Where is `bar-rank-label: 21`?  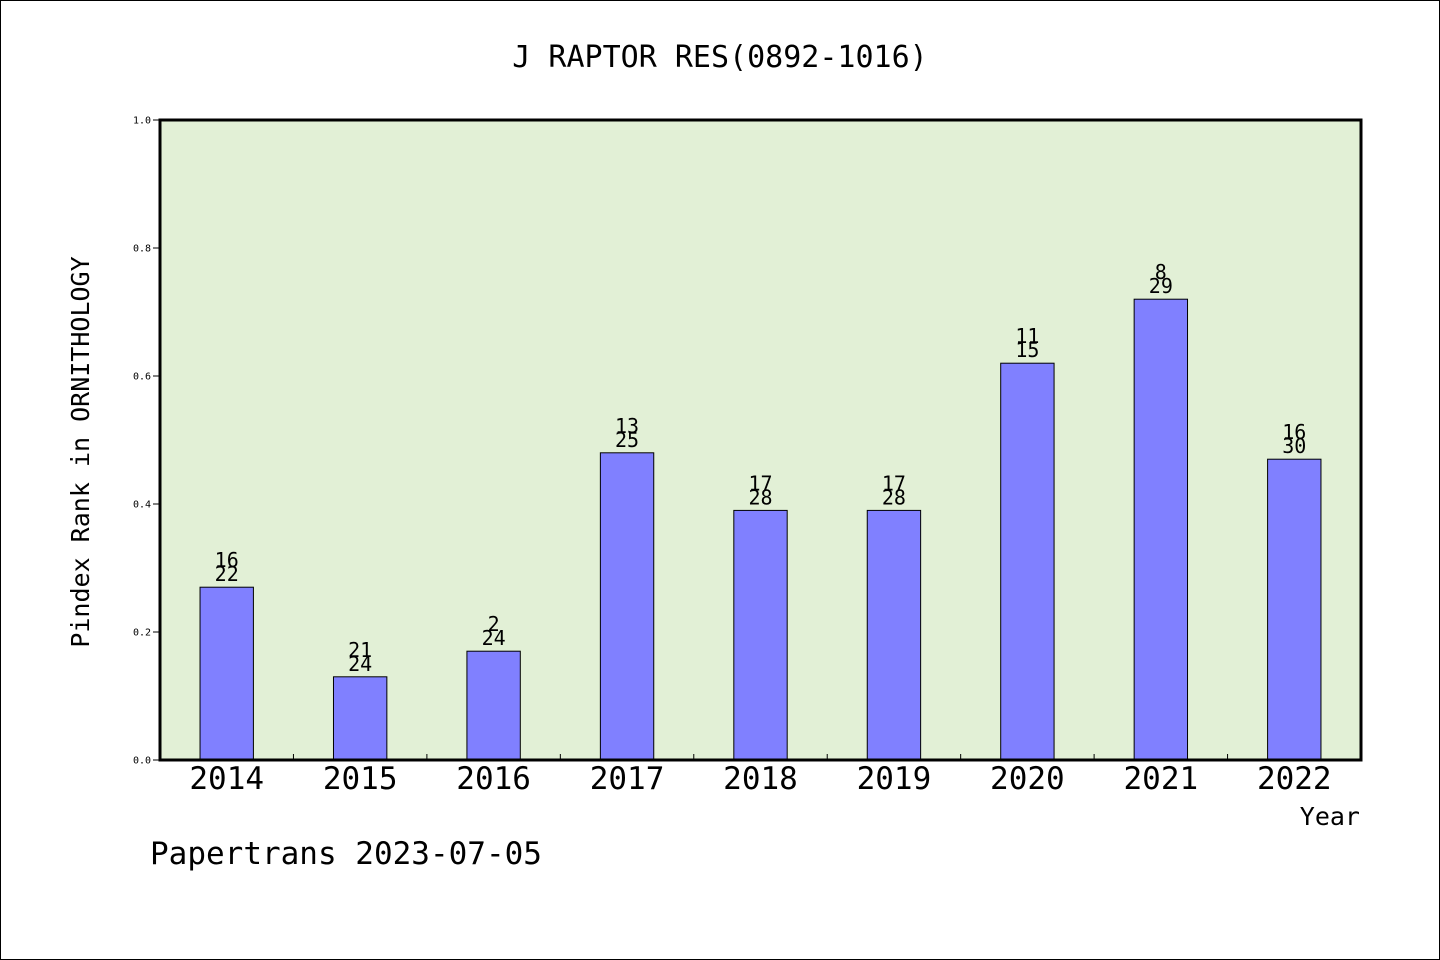
bar-rank-label: 21 is located at coordinates (360, 650).